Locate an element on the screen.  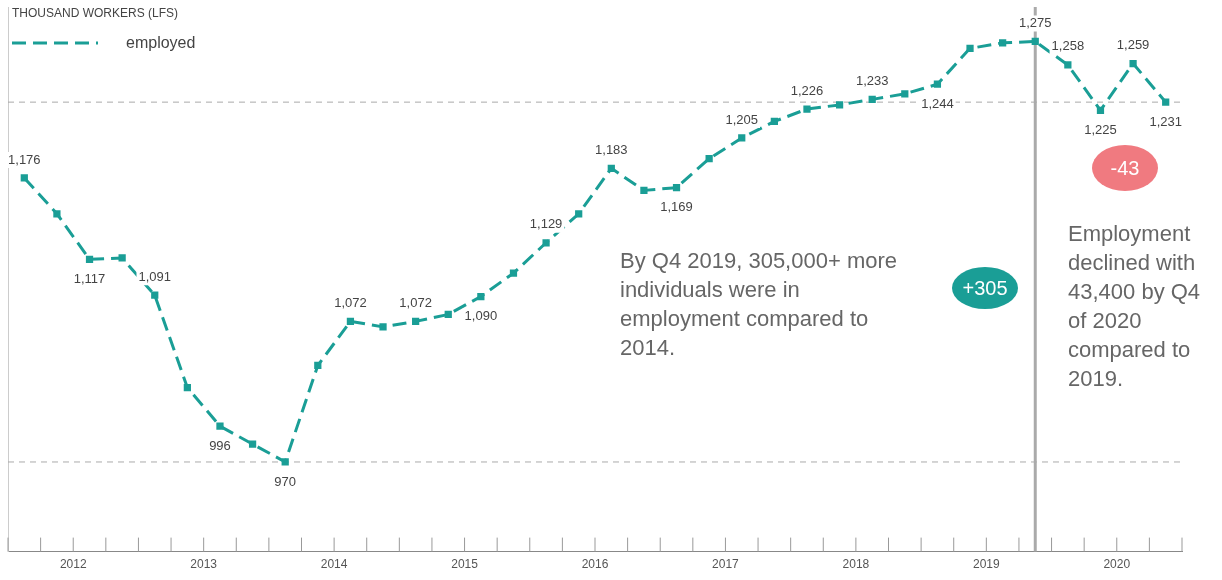
data-label: 1,205 is located at coordinates (742, 119).